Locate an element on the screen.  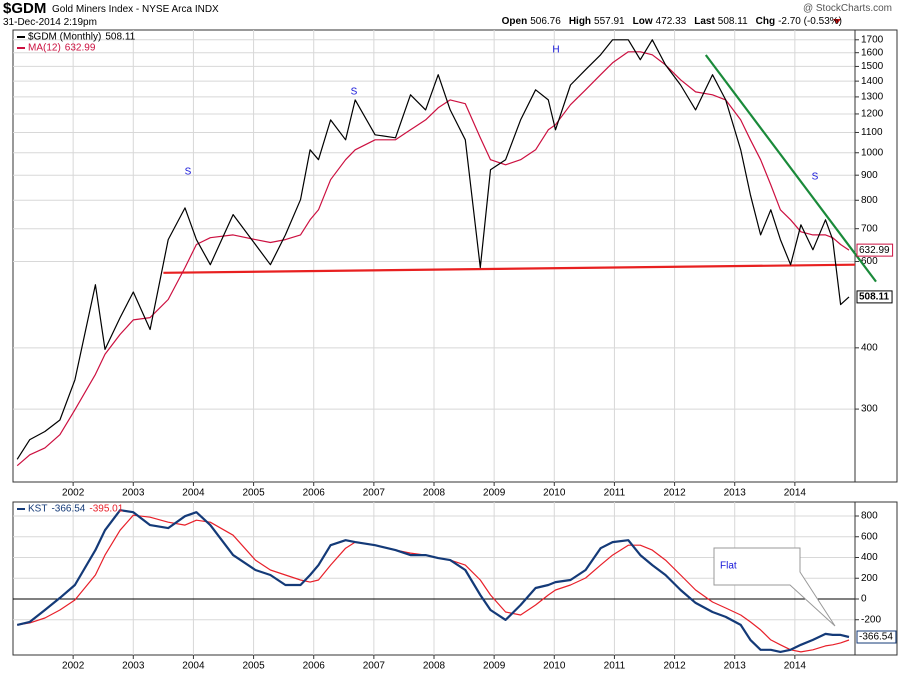
legend-label: $GDM (Monthly) is located at coordinates (64, 37).